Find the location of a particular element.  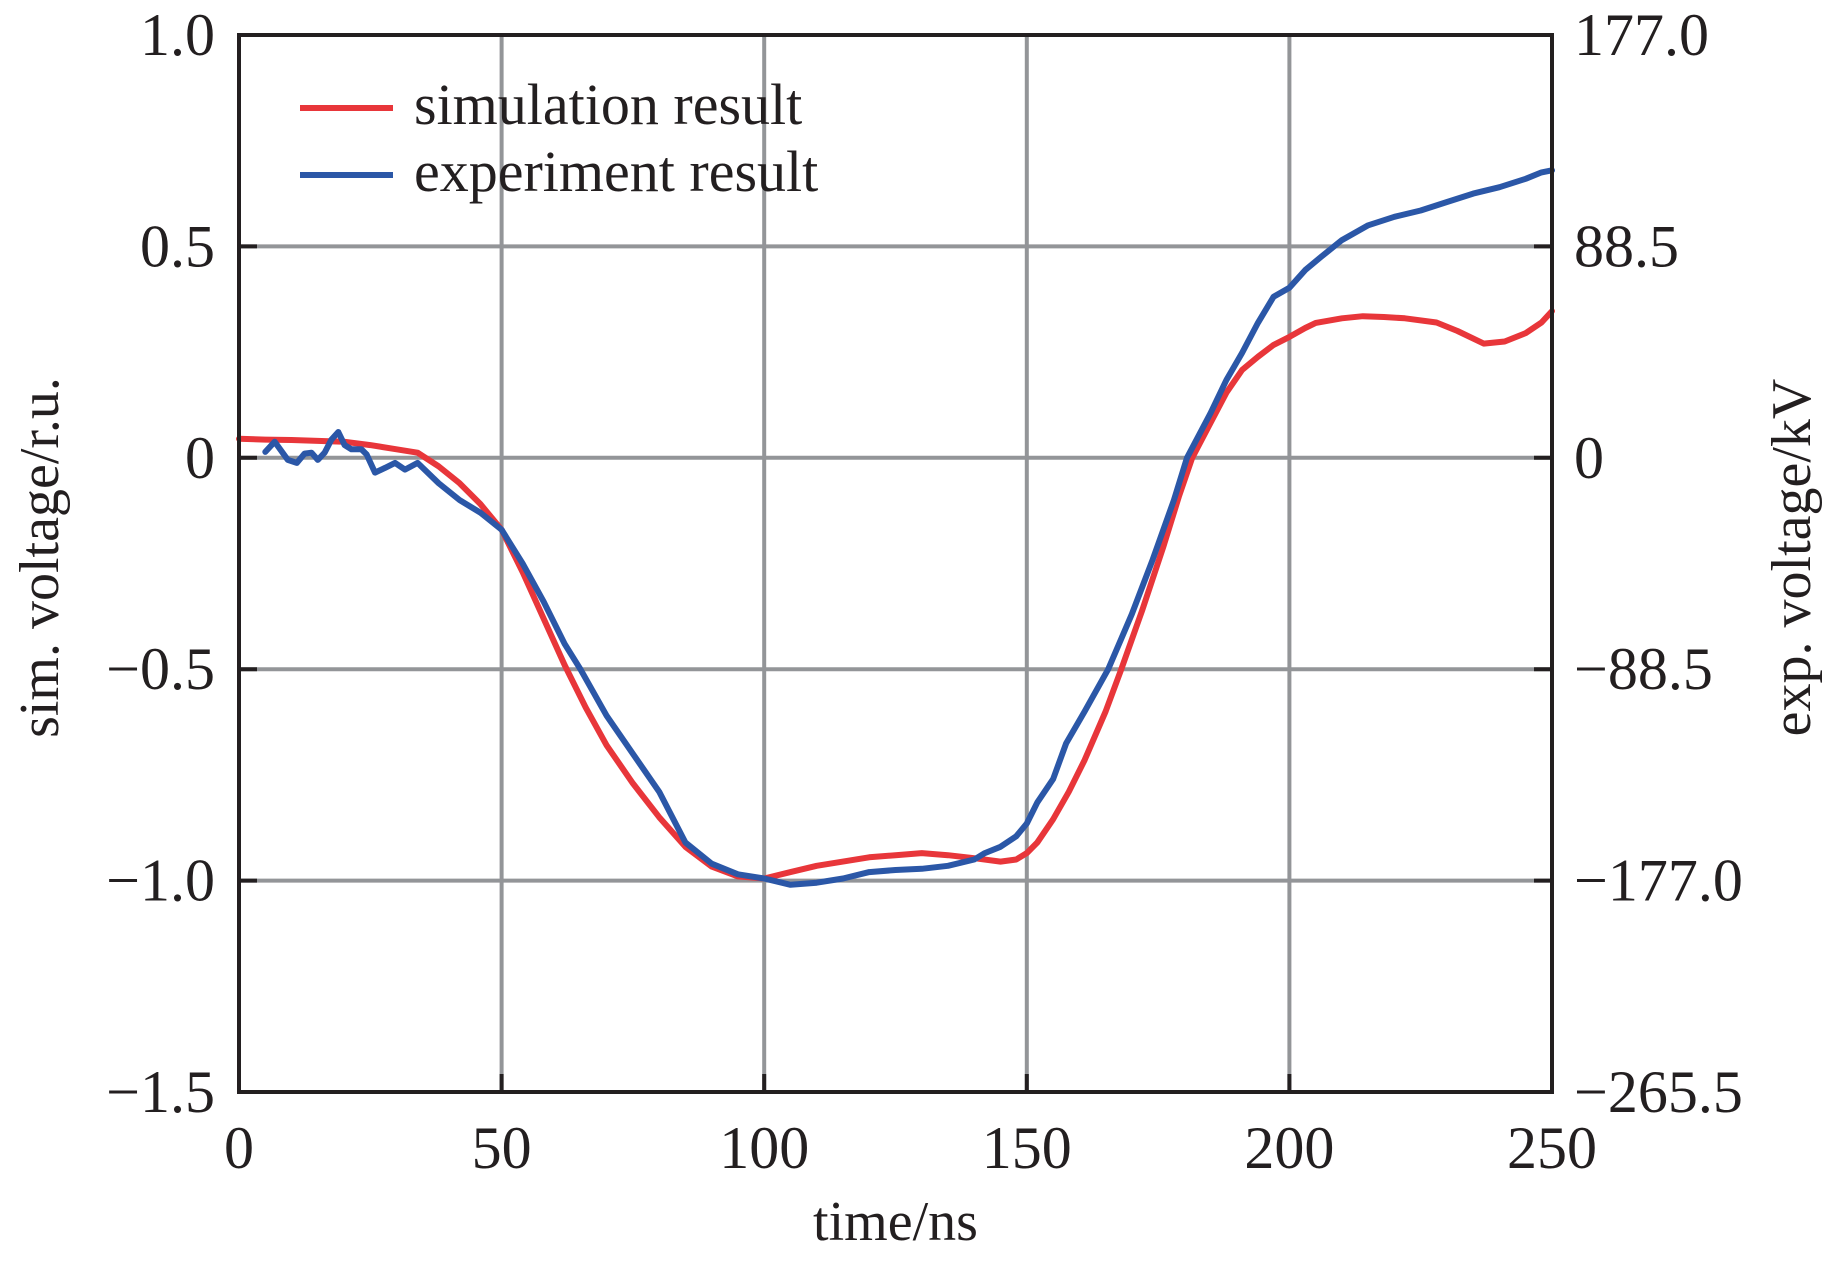

y-tick-label-right: 88.5 is located at coordinates (1626, 246).